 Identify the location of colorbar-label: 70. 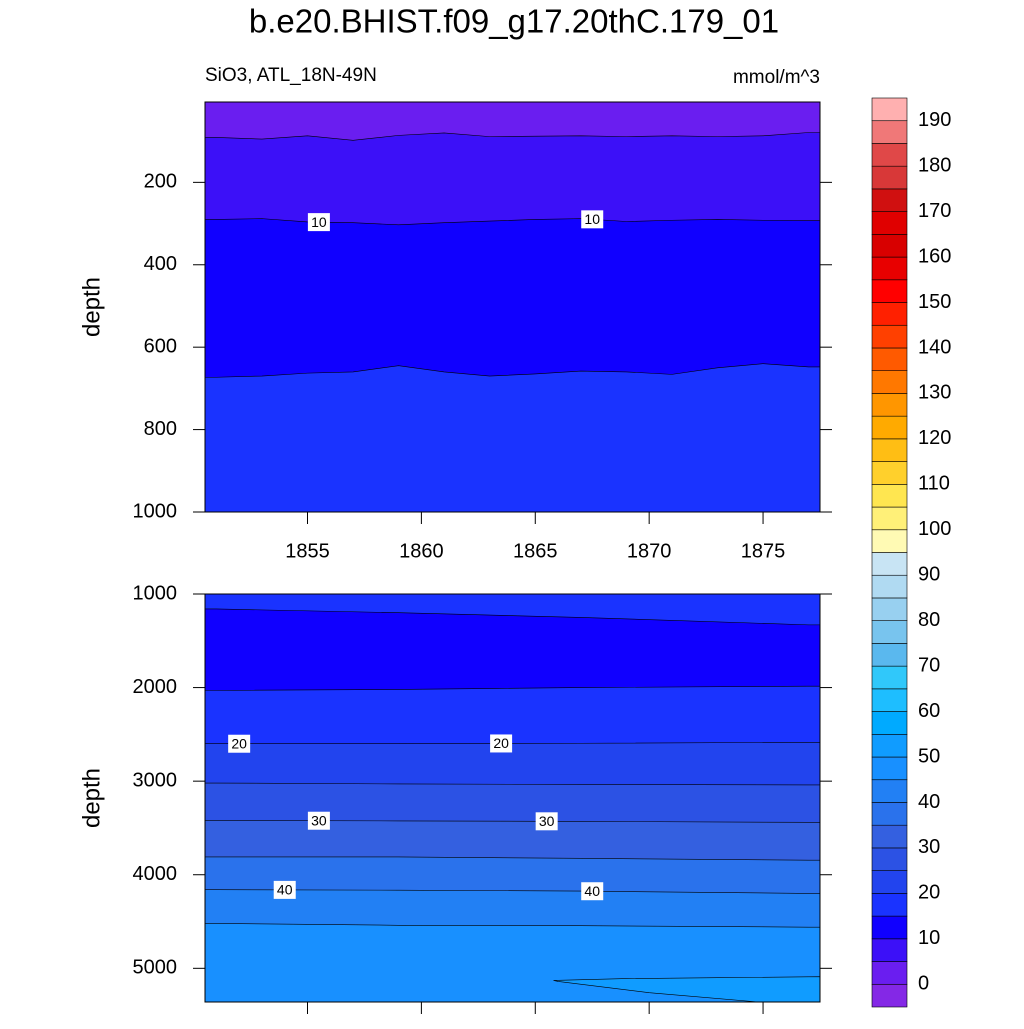
(929, 665).